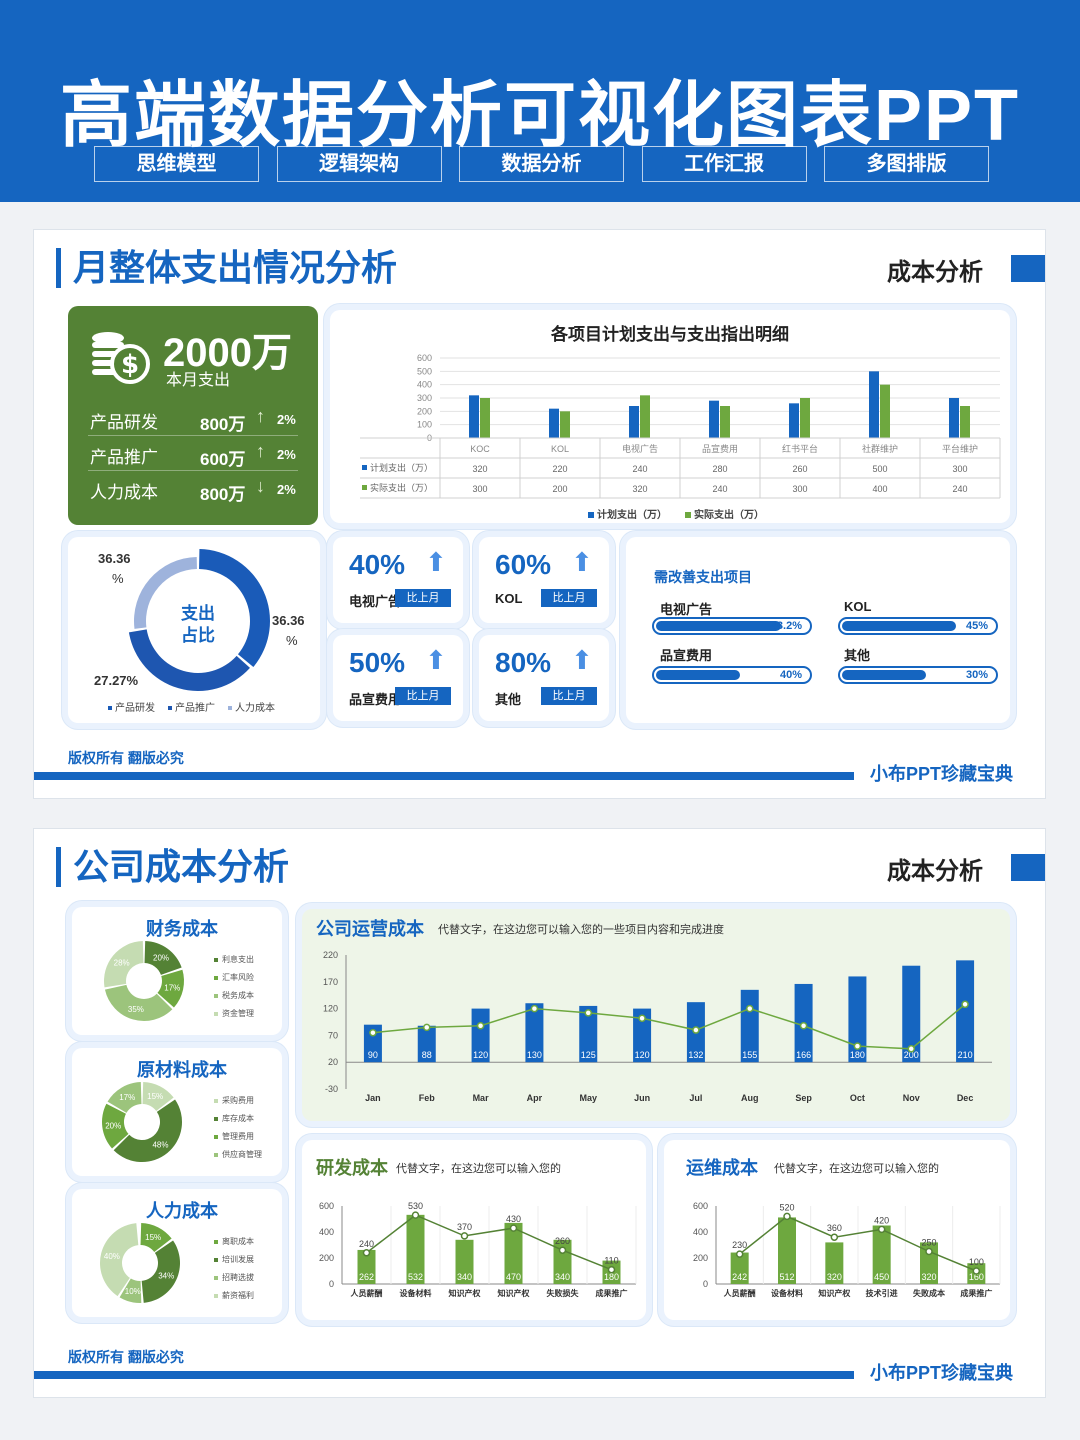 Image resolution: width=1080 pixels, height=1440 pixels. I want to click on slice-label: 15%, so click(155, 1096).